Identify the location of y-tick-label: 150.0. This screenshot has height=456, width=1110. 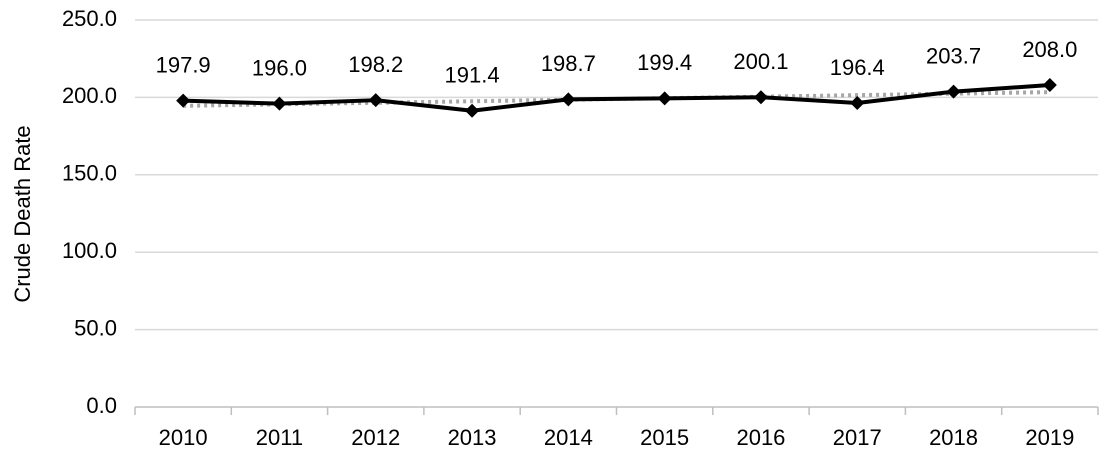
(89, 173).